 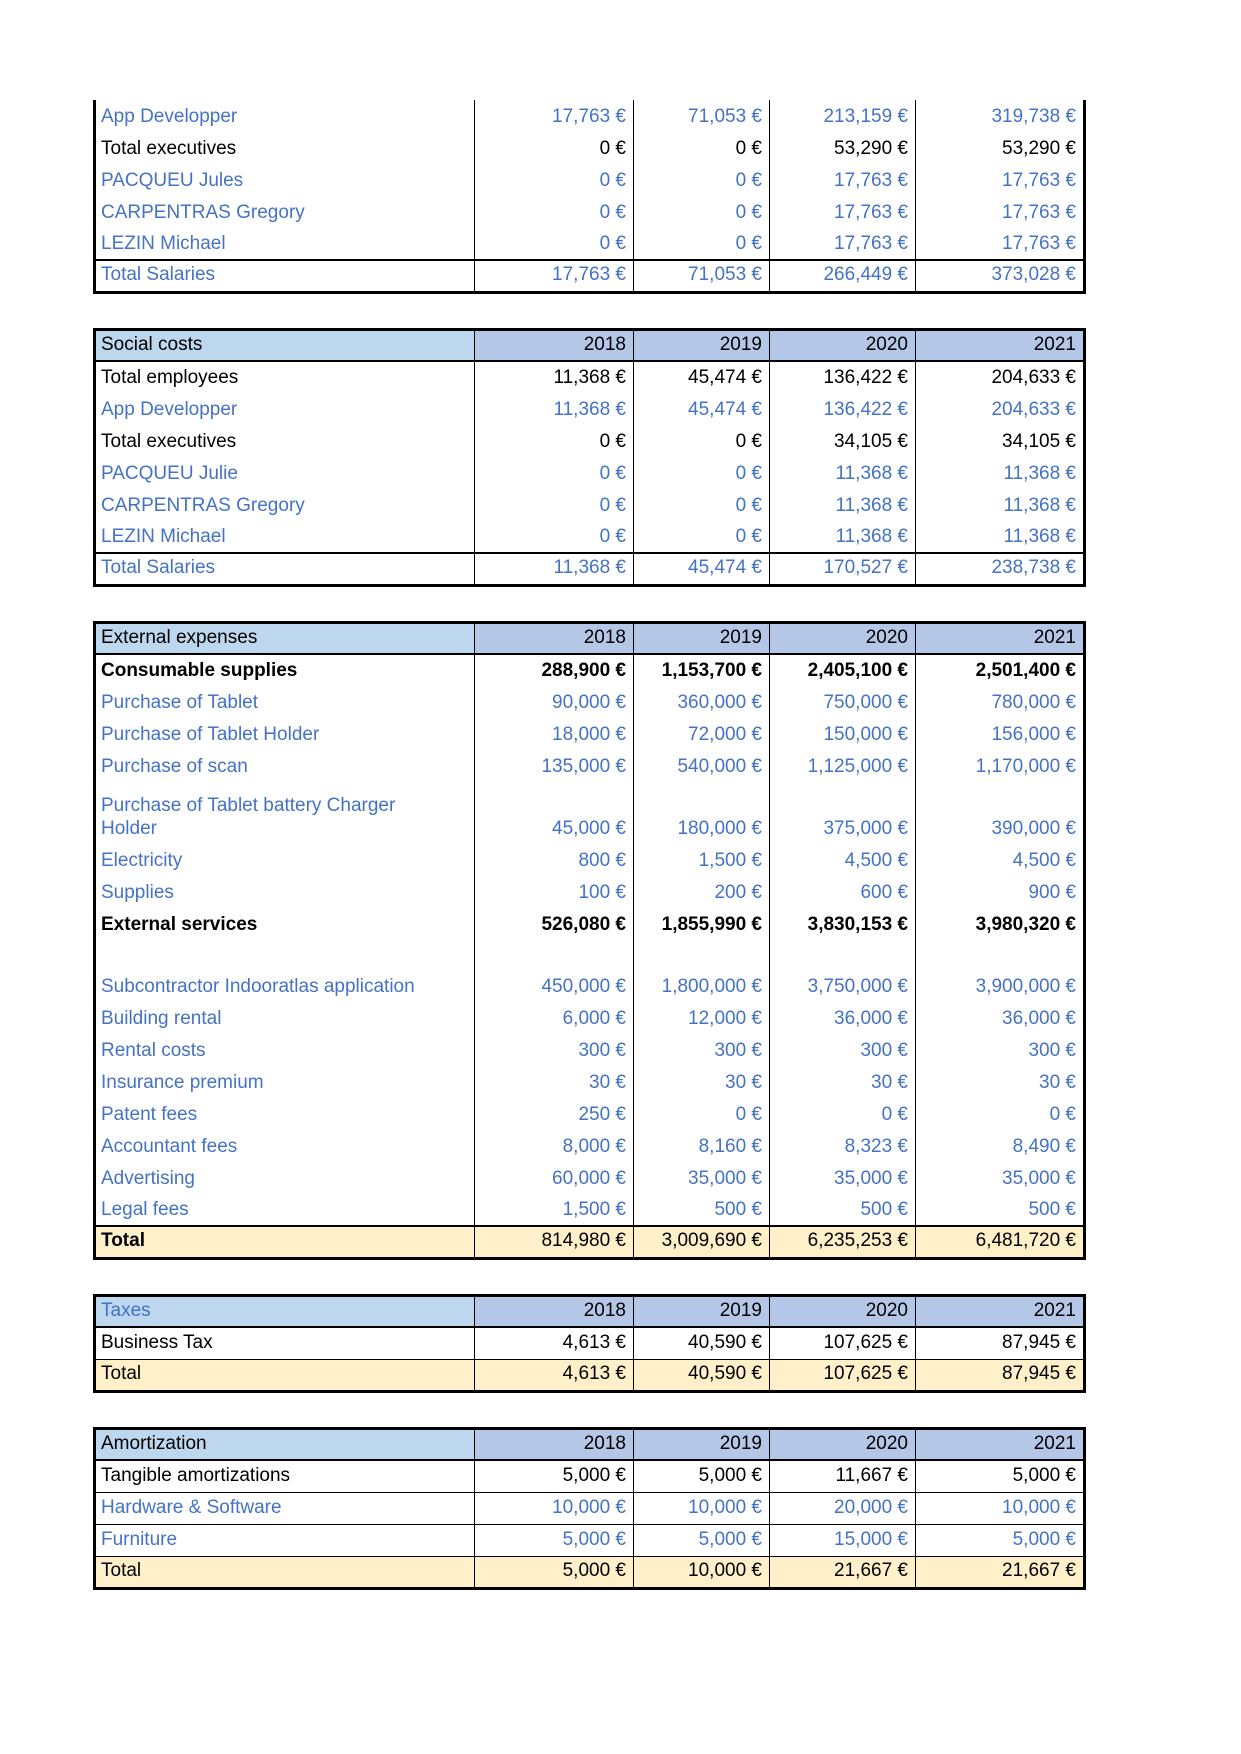 I want to click on cell-value: 373,028 €, so click(x=1000, y=275).